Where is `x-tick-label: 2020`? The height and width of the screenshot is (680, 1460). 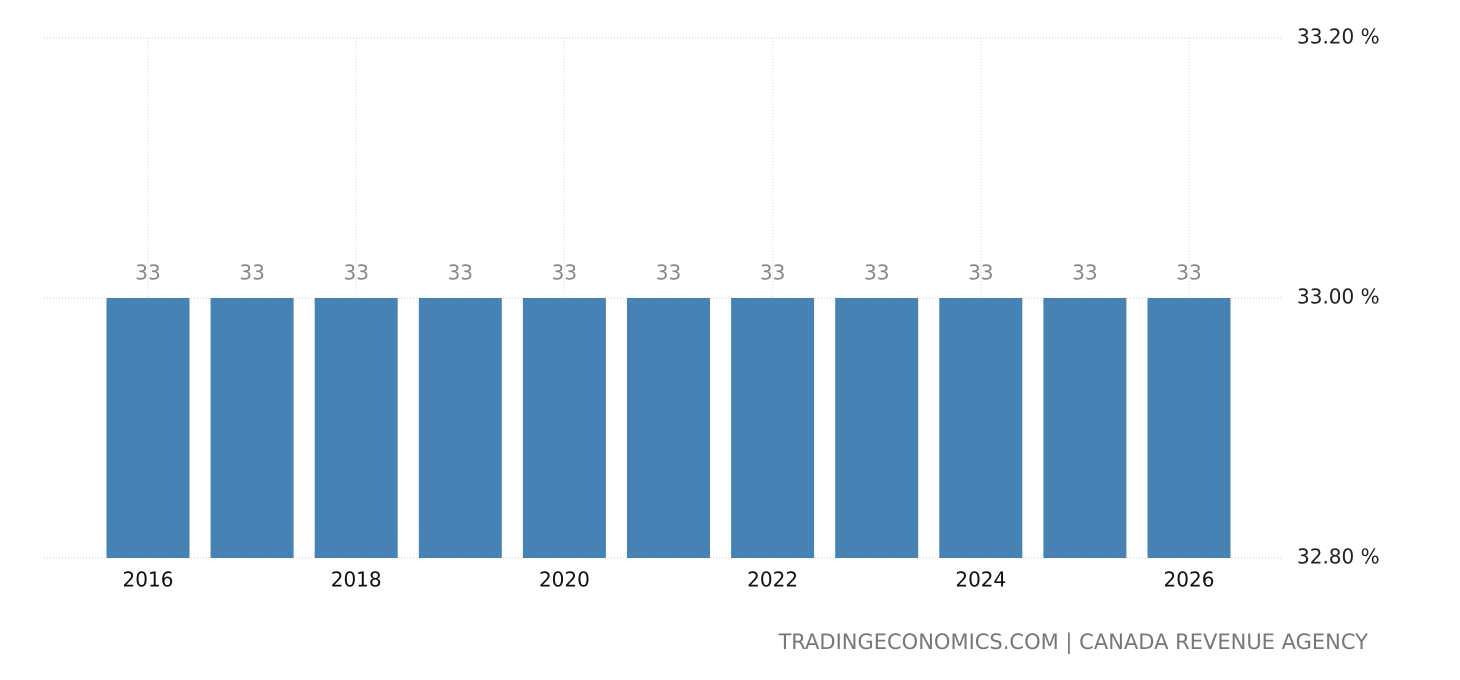
x-tick-label: 2020 is located at coordinates (564, 580).